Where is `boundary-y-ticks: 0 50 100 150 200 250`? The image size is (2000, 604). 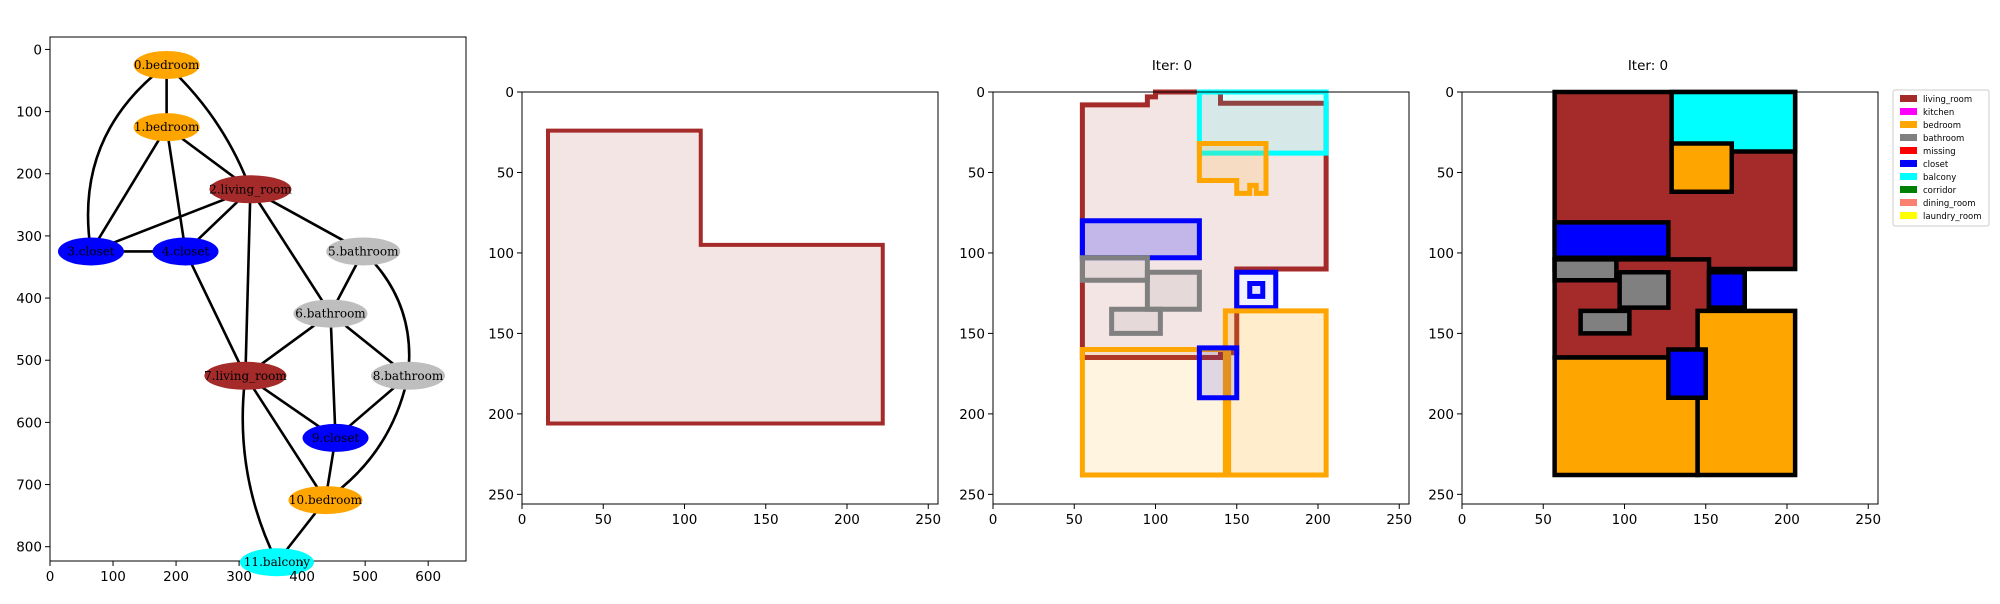 boundary-y-ticks: 0 50 100 150 200 250 is located at coordinates (505, 294).